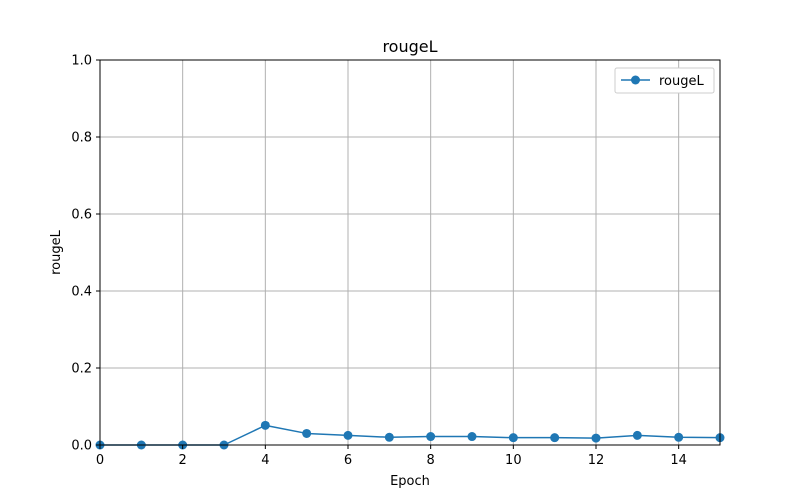  Describe the element at coordinates (513, 460) in the screenshot. I see `x-tick-label: 10` at that location.